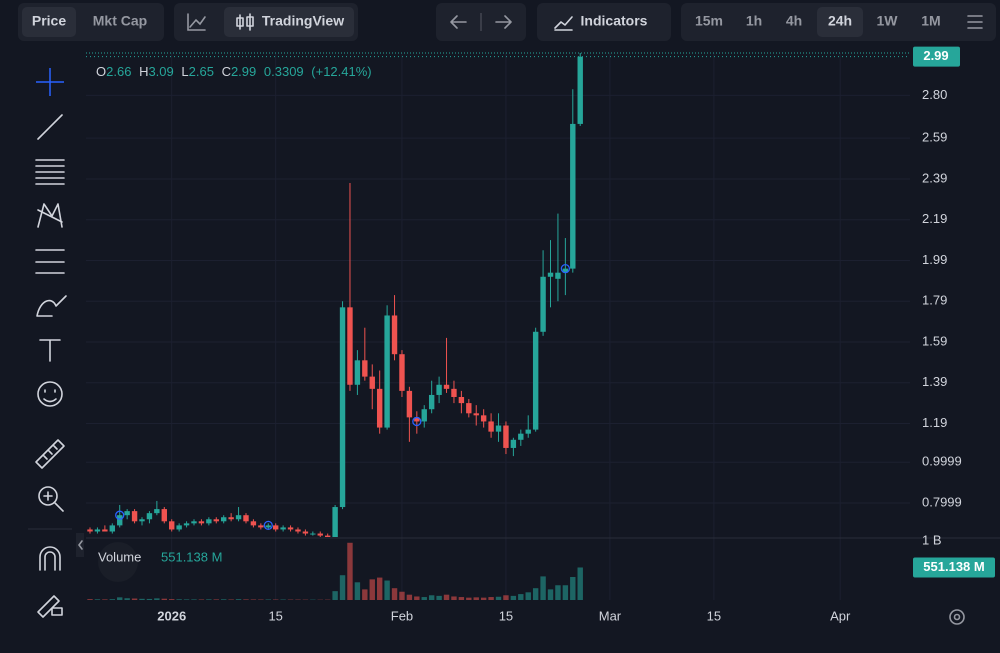  What do you see at coordinates (888, 21) in the screenshot?
I see `timeframe: 1W` at bounding box center [888, 21].